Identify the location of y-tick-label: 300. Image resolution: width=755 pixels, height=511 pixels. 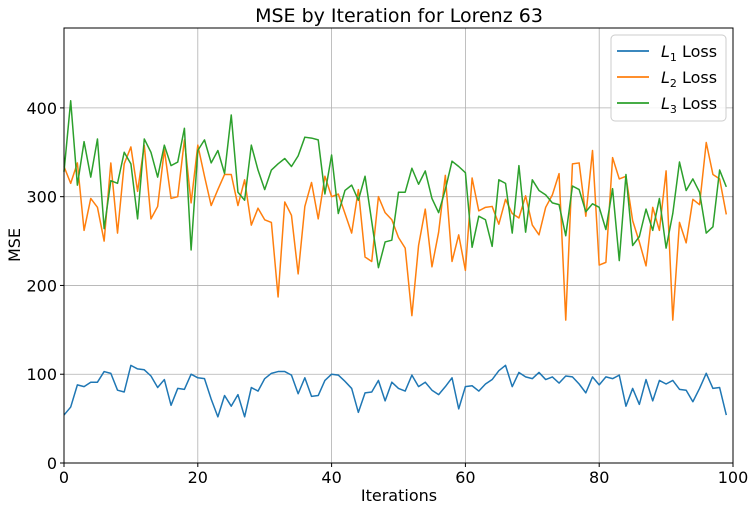
(41, 197).